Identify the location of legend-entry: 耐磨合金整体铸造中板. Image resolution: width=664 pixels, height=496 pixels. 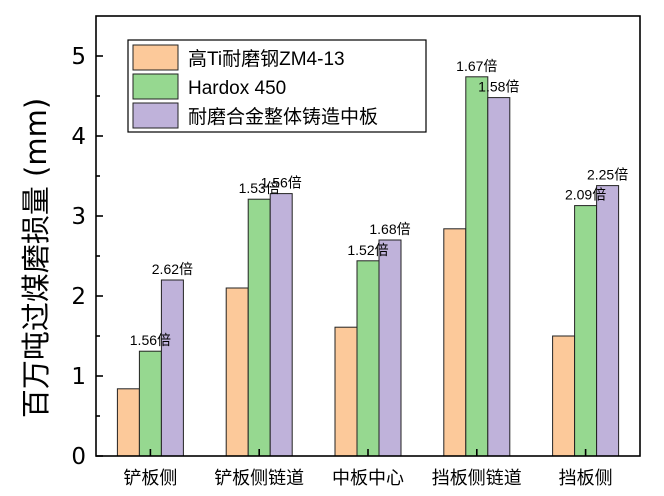
(283, 117).